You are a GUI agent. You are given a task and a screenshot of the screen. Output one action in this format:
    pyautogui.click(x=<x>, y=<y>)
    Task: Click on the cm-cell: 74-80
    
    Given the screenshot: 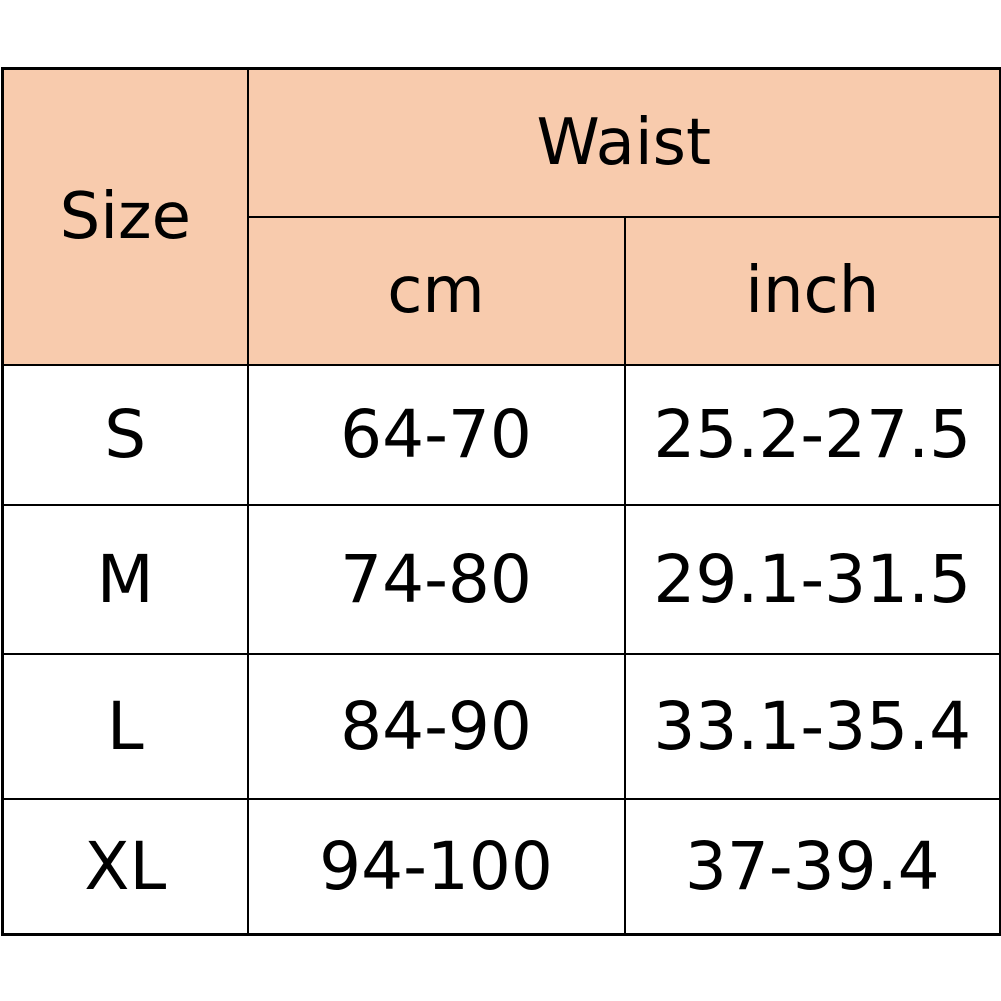 What is the action you would take?
    pyautogui.click(x=436, y=579)
    